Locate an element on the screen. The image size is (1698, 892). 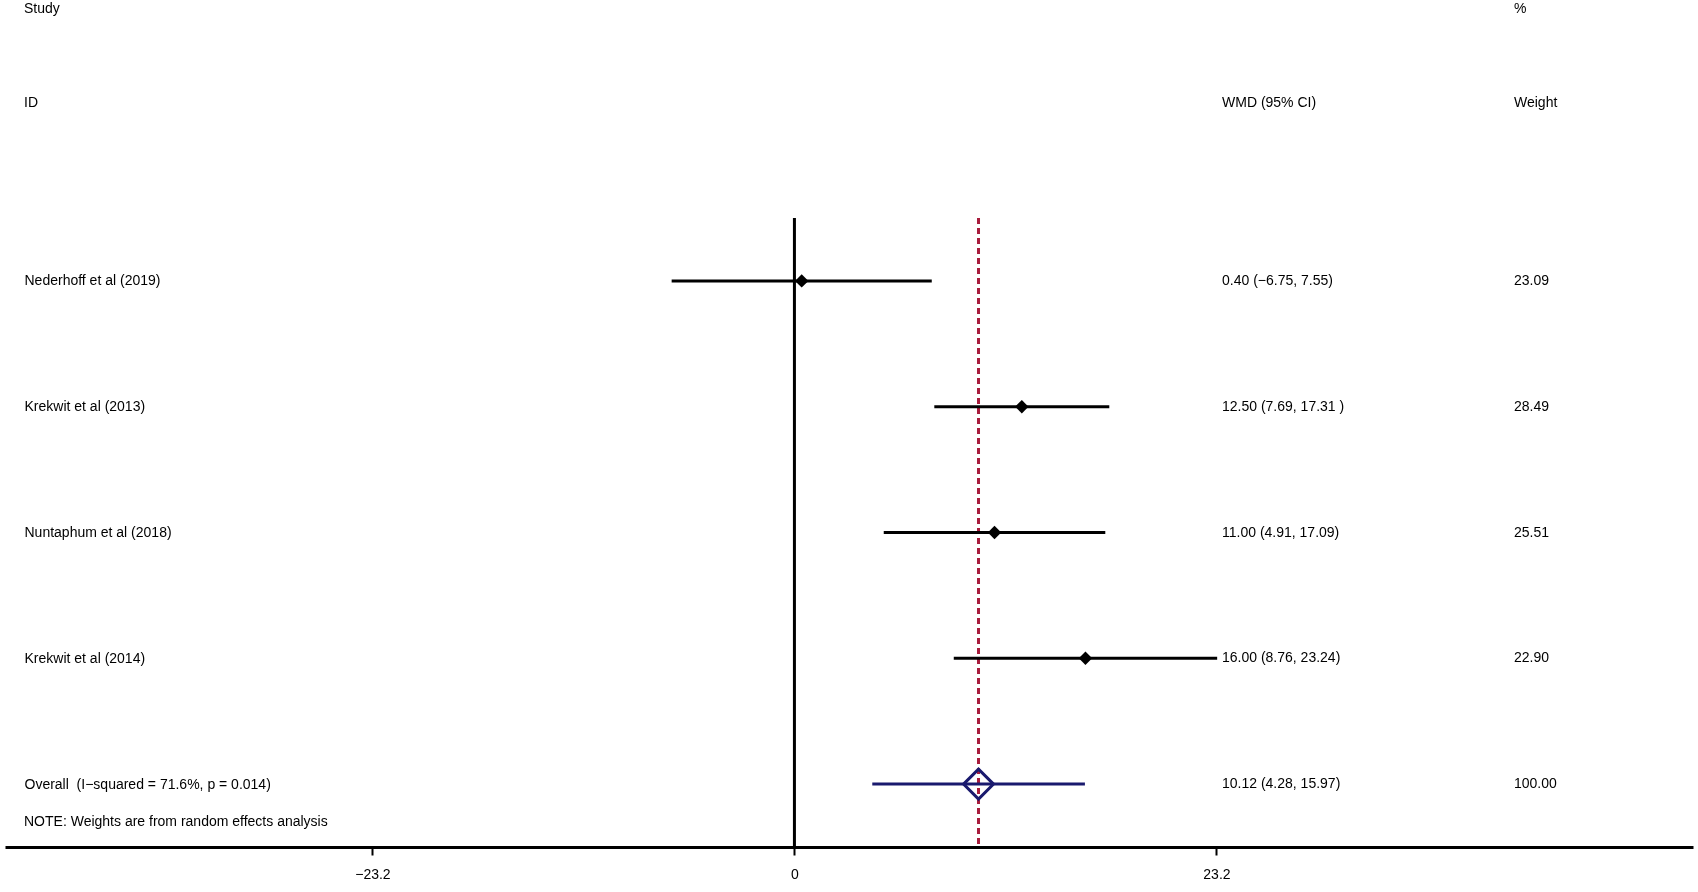
annotation: 28.49 is located at coordinates (1532, 405).